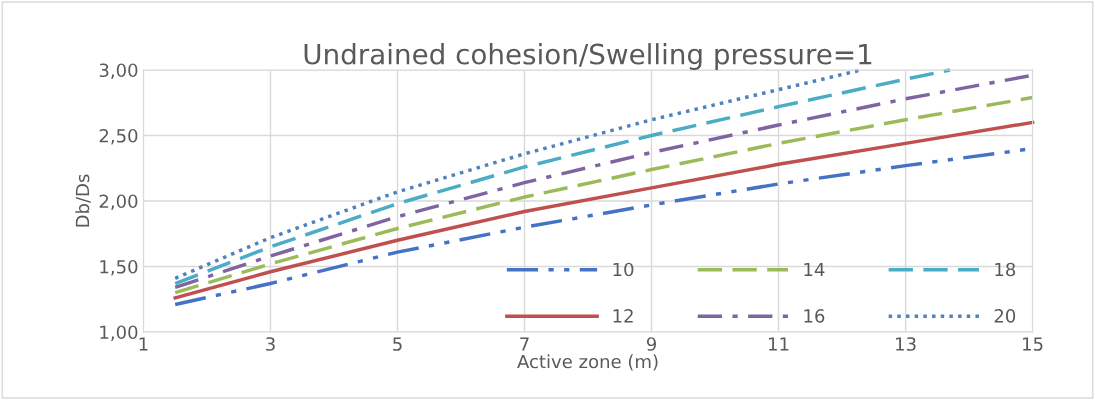  Describe the element at coordinates (651, 344) in the screenshot. I see `x-tick-label: 9` at that location.